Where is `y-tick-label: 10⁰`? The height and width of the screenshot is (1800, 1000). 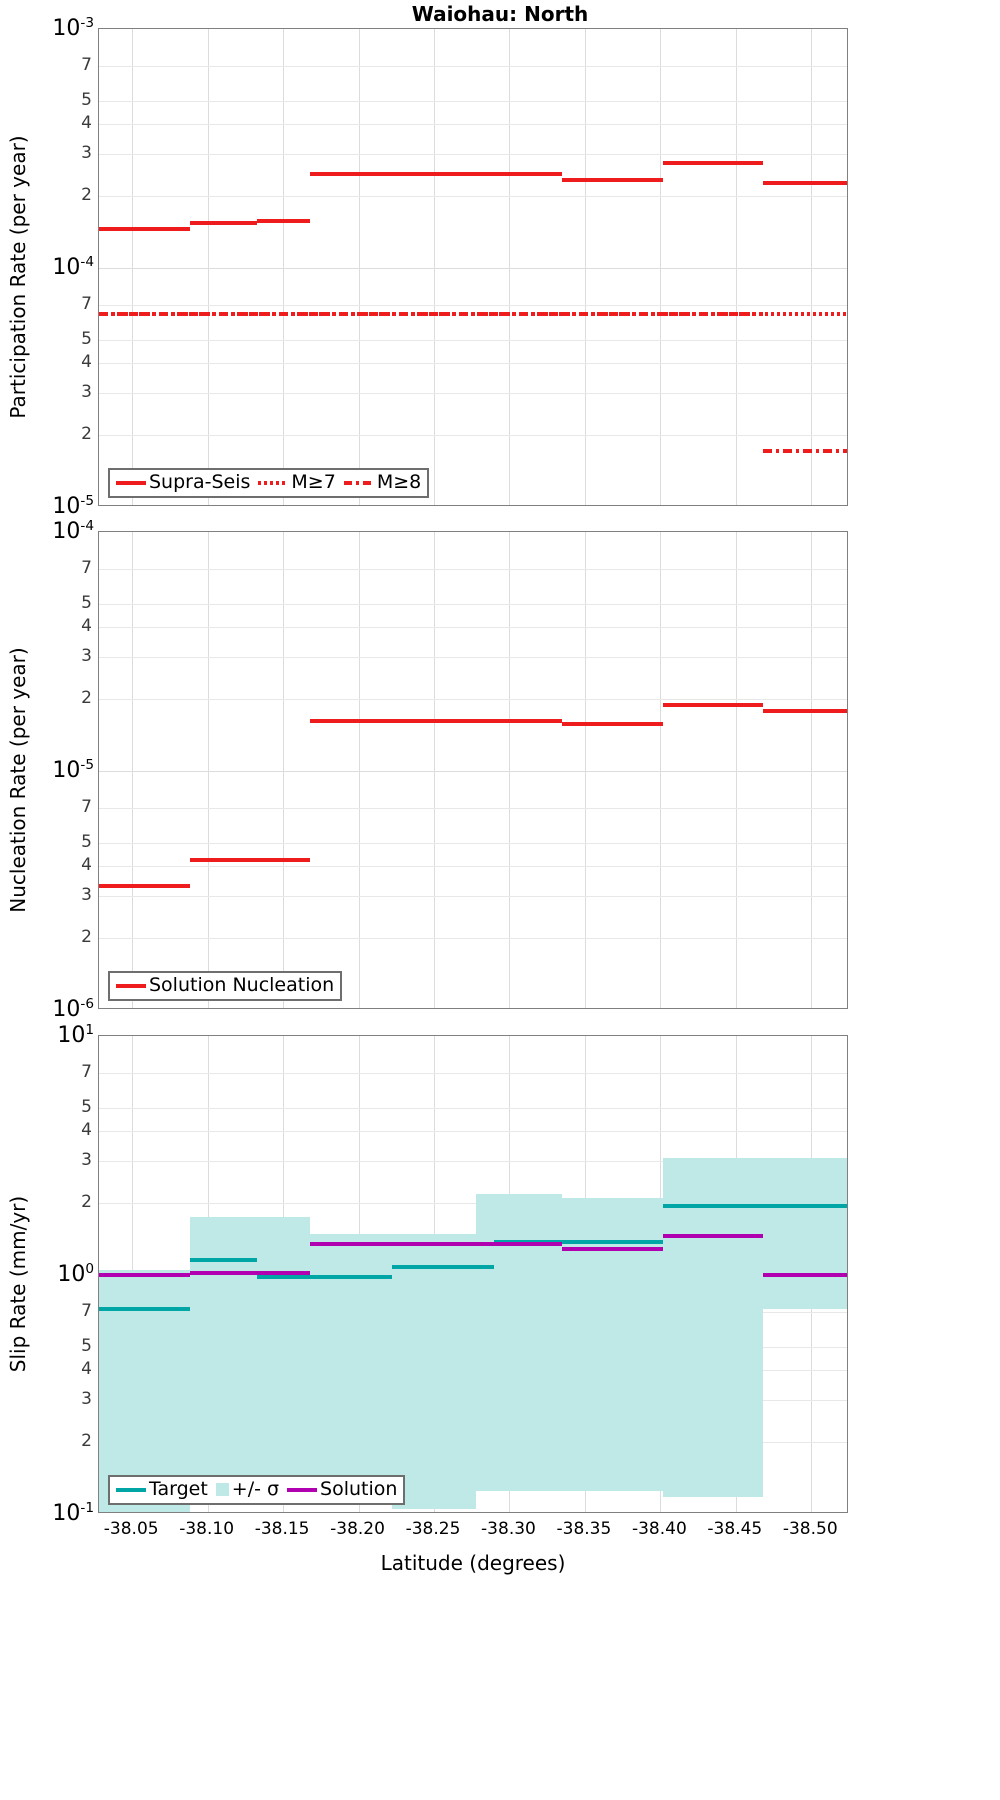
y-tick-label: 10⁰ is located at coordinates (75, 1274).